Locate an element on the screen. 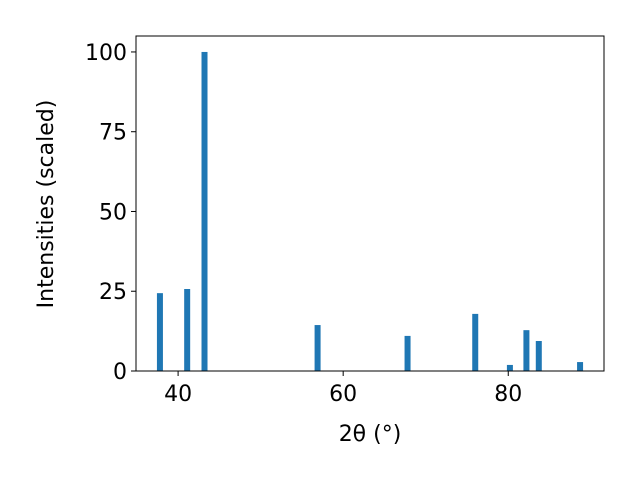 This screenshot has width=640, height=480. x-tick-label: 40 is located at coordinates (178, 394).